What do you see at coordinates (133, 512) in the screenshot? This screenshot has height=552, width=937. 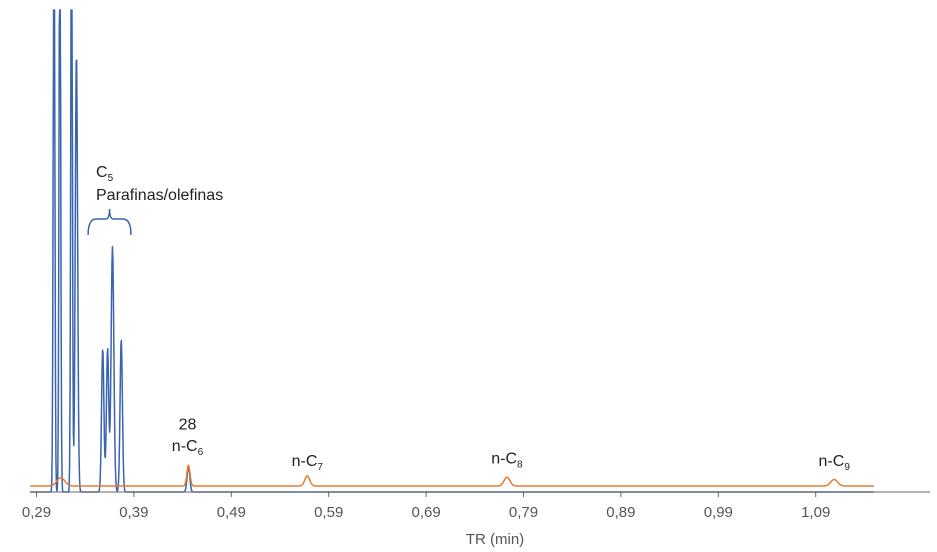 I see `x-tick-label: 0,39` at bounding box center [133, 512].